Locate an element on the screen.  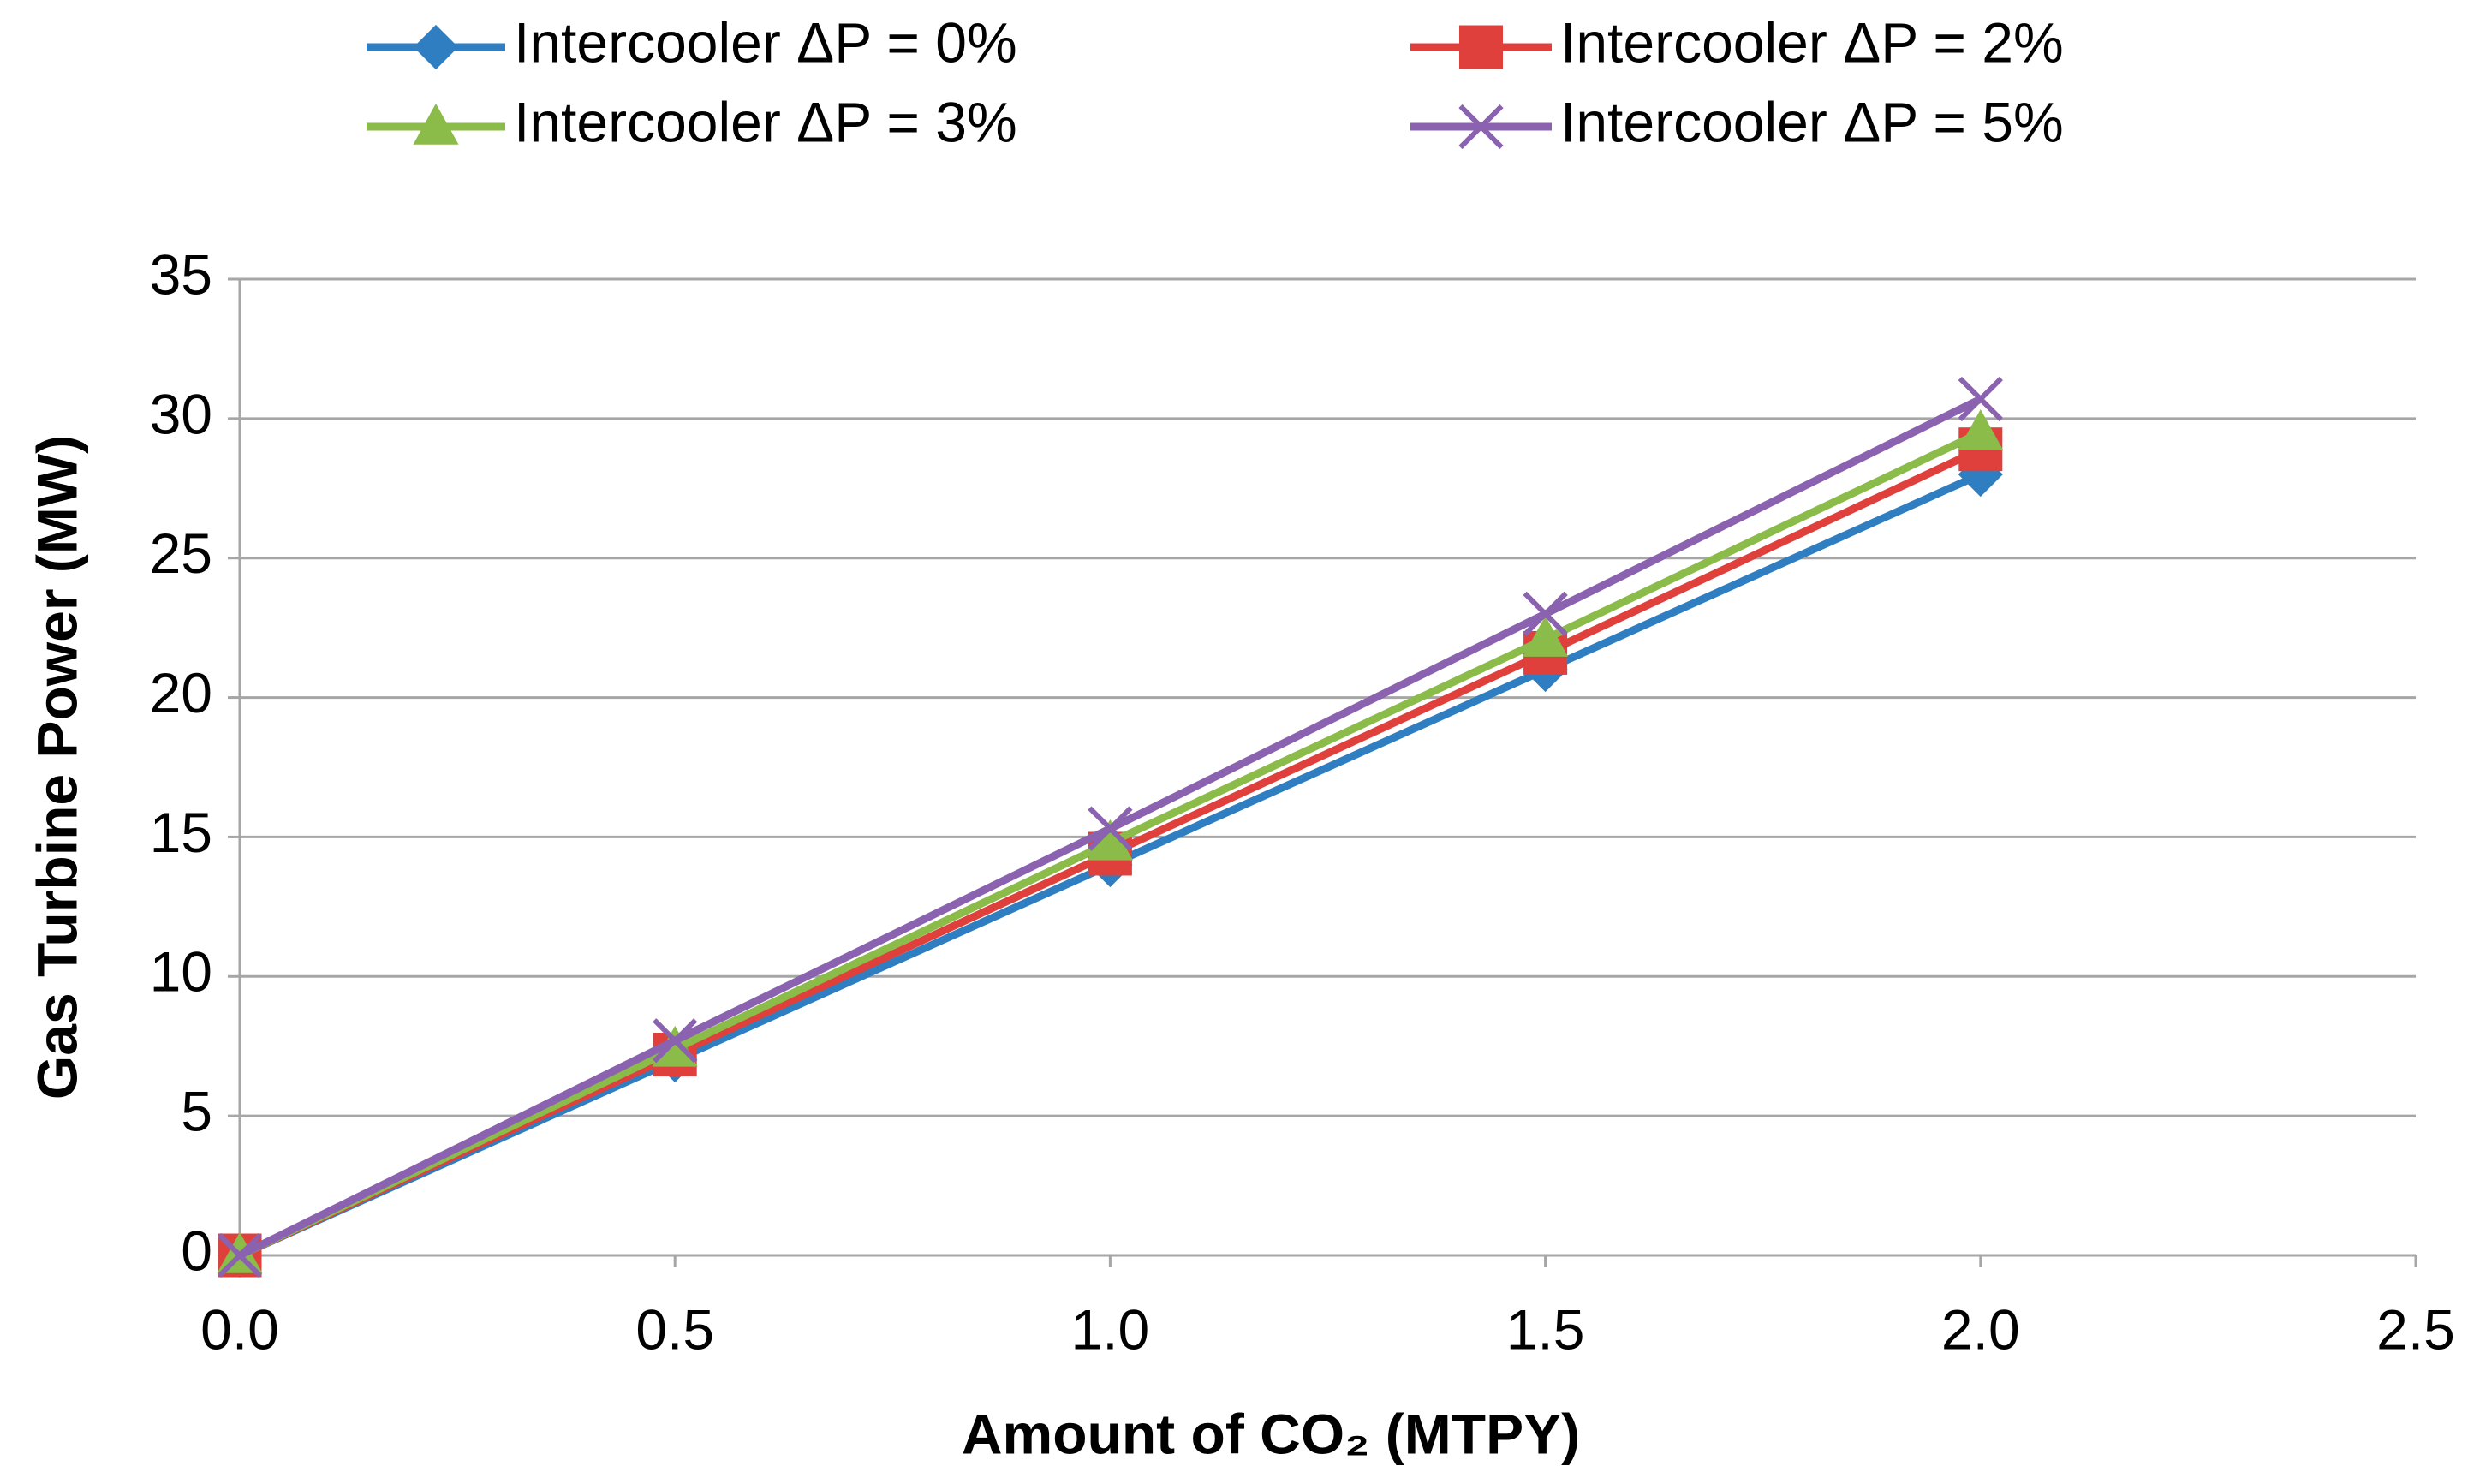
legend-item: Intercooler ΔP = 5% is located at coordinates (1737, 121).